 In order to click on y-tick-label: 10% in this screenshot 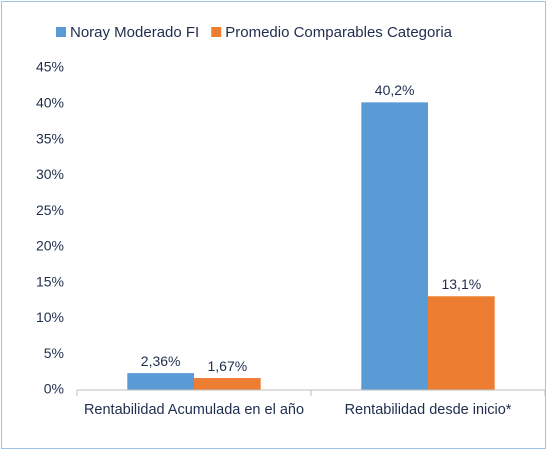, I will do `click(50, 317)`.